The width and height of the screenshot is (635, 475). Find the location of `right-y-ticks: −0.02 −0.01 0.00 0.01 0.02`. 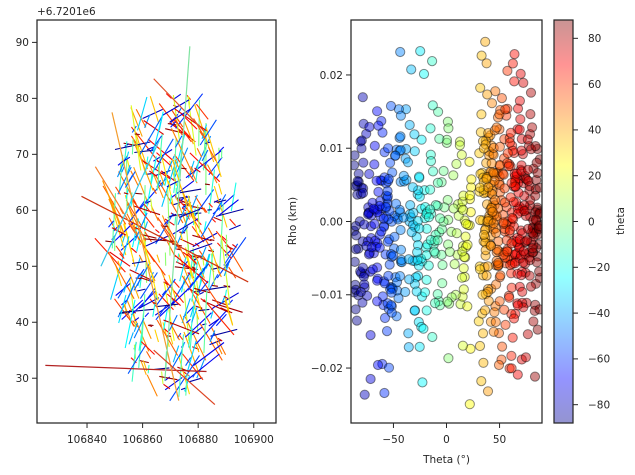

right-y-ticks: −0.02 −0.01 0.00 0.01 0.02 is located at coordinates (331, 222).